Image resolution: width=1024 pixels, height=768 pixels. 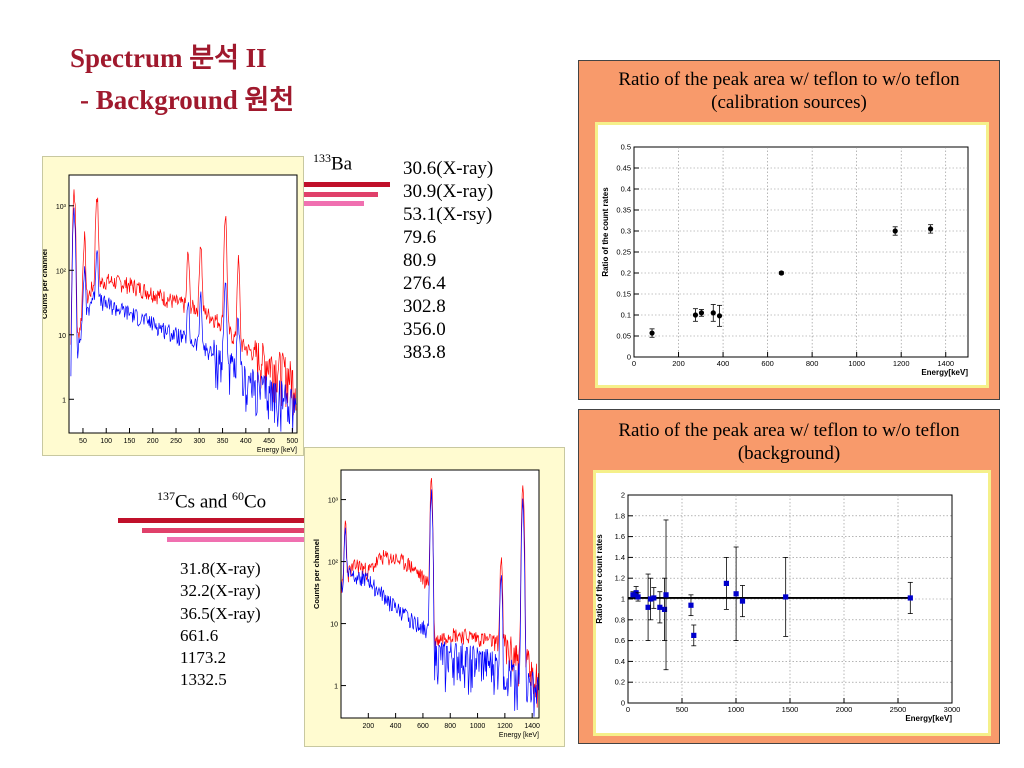 I want to click on calibration-panel-subtitle: (calibration sources), so click(x=789, y=102).